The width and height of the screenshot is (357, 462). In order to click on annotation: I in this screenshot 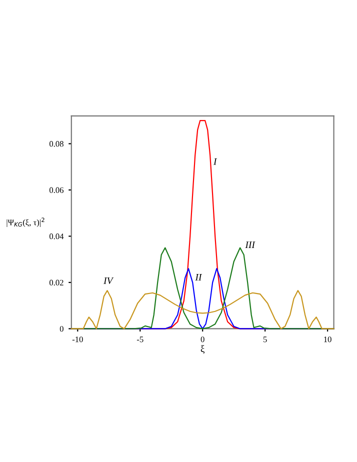, I will do `click(215, 161)`.